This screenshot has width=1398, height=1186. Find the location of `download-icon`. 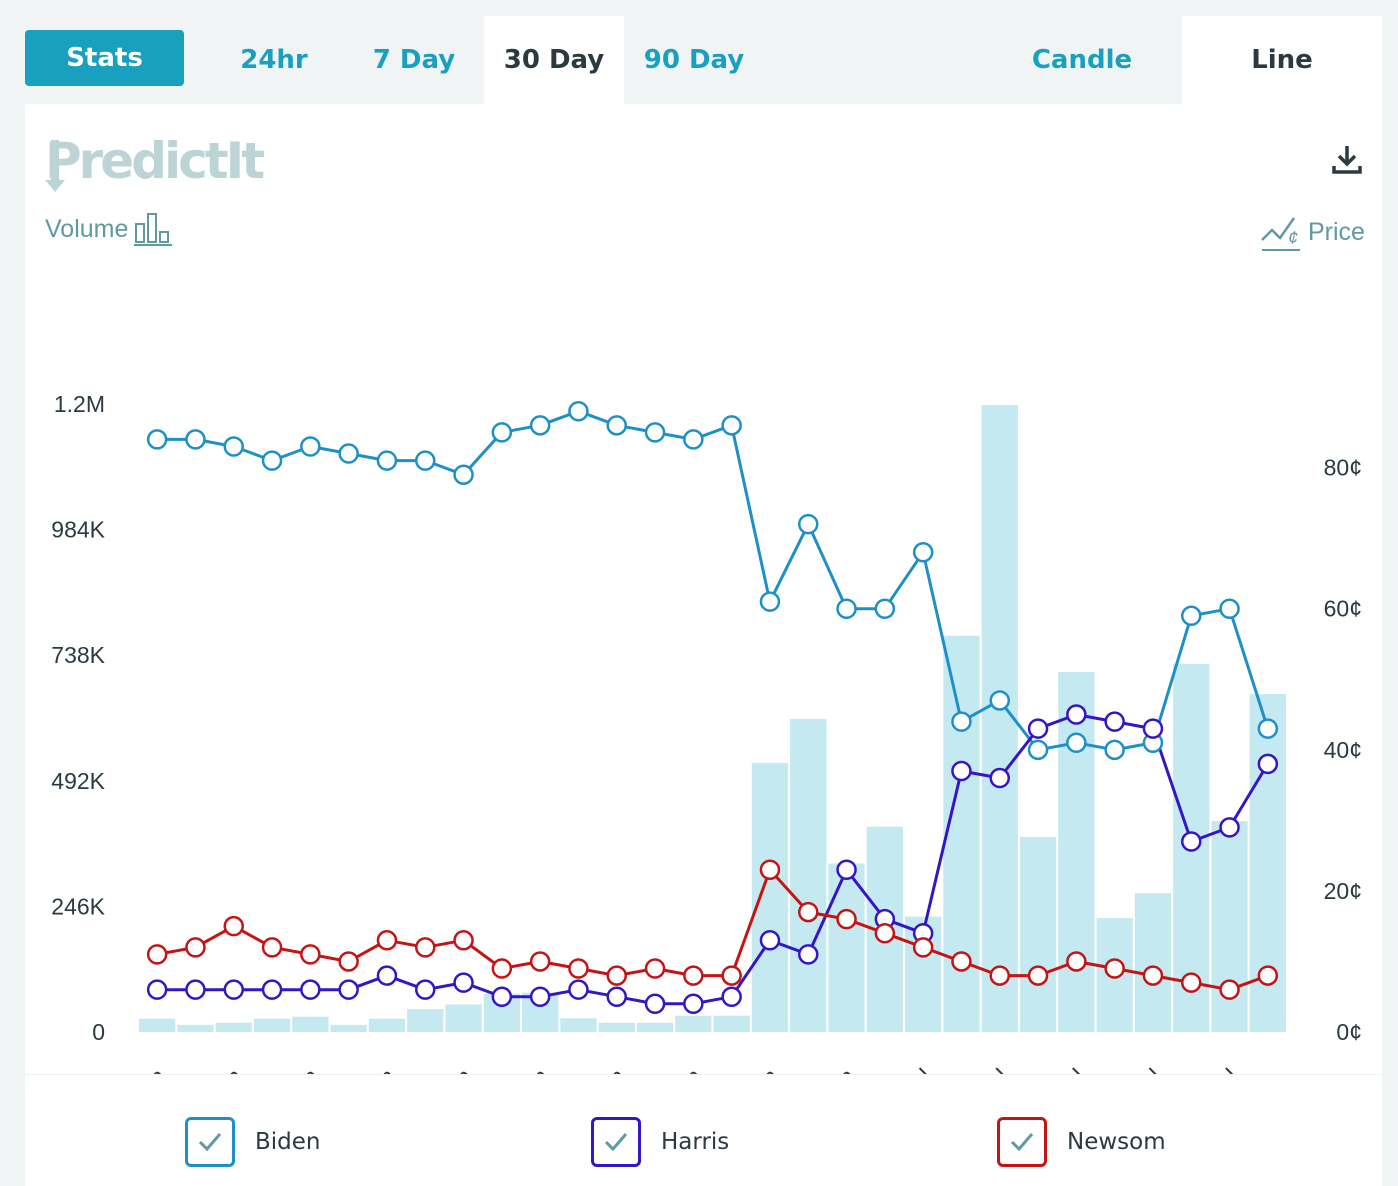

download-icon is located at coordinates (1347, 159).